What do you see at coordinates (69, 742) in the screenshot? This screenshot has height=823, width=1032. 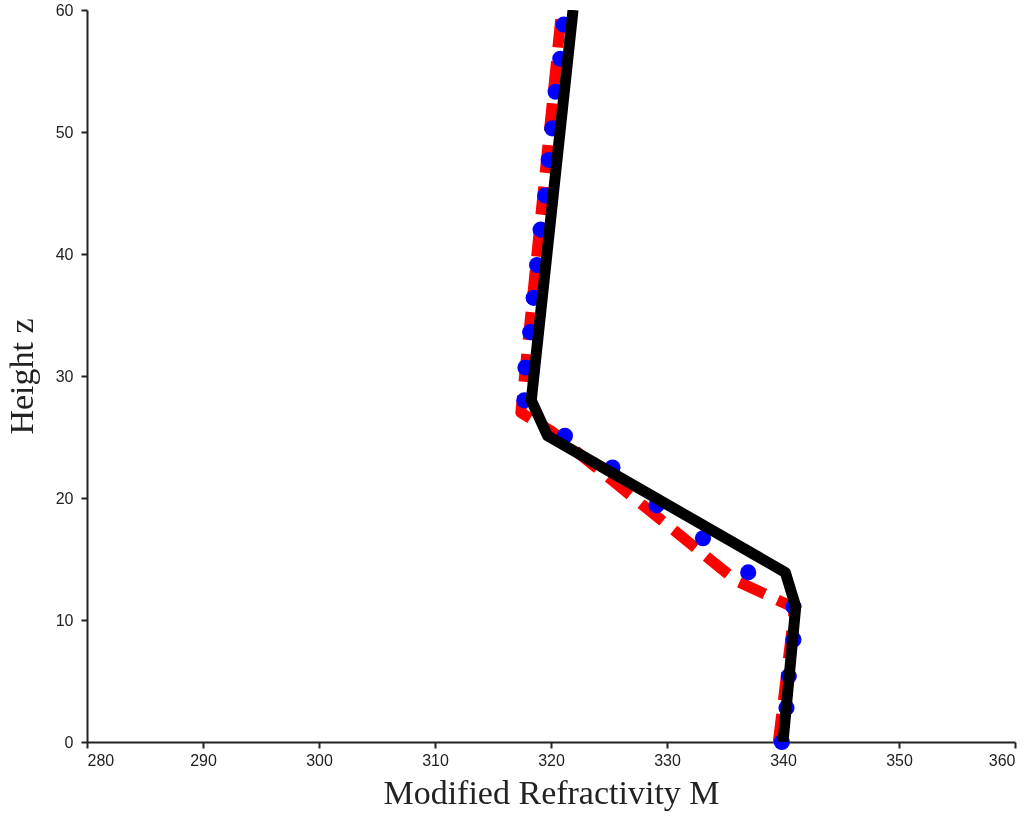 I see `y-tick-label: 0` at bounding box center [69, 742].